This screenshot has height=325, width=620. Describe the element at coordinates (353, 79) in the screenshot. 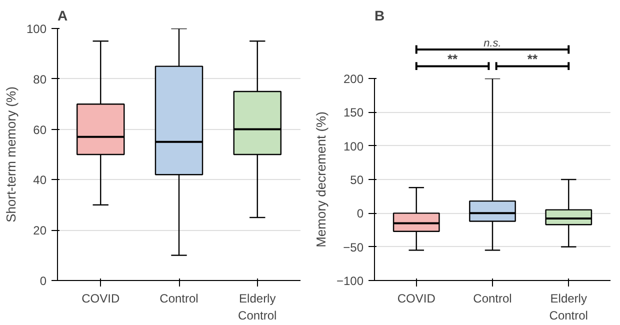

I see `y-tick-label: 200` at that location.